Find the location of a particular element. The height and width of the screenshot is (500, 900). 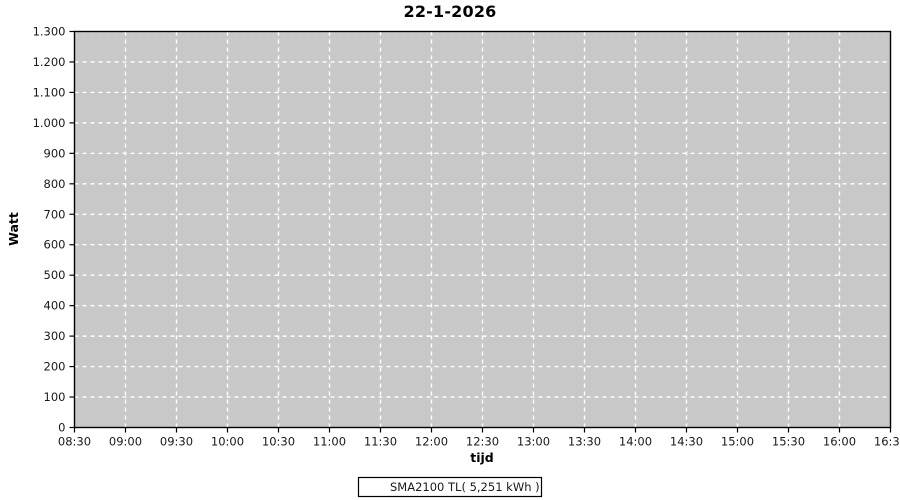

y-tick-label: 900 is located at coordinates (55, 153).